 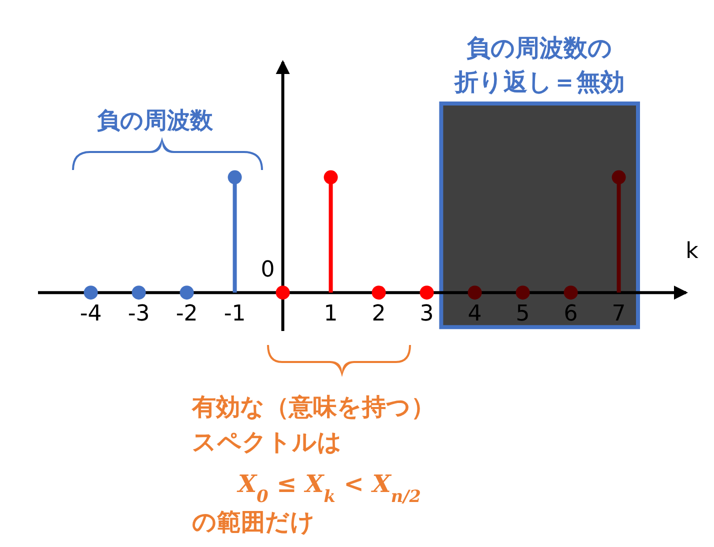 What do you see at coordinates (619, 314) in the screenshot?
I see `x-tick-label: 7` at bounding box center [619, 314].